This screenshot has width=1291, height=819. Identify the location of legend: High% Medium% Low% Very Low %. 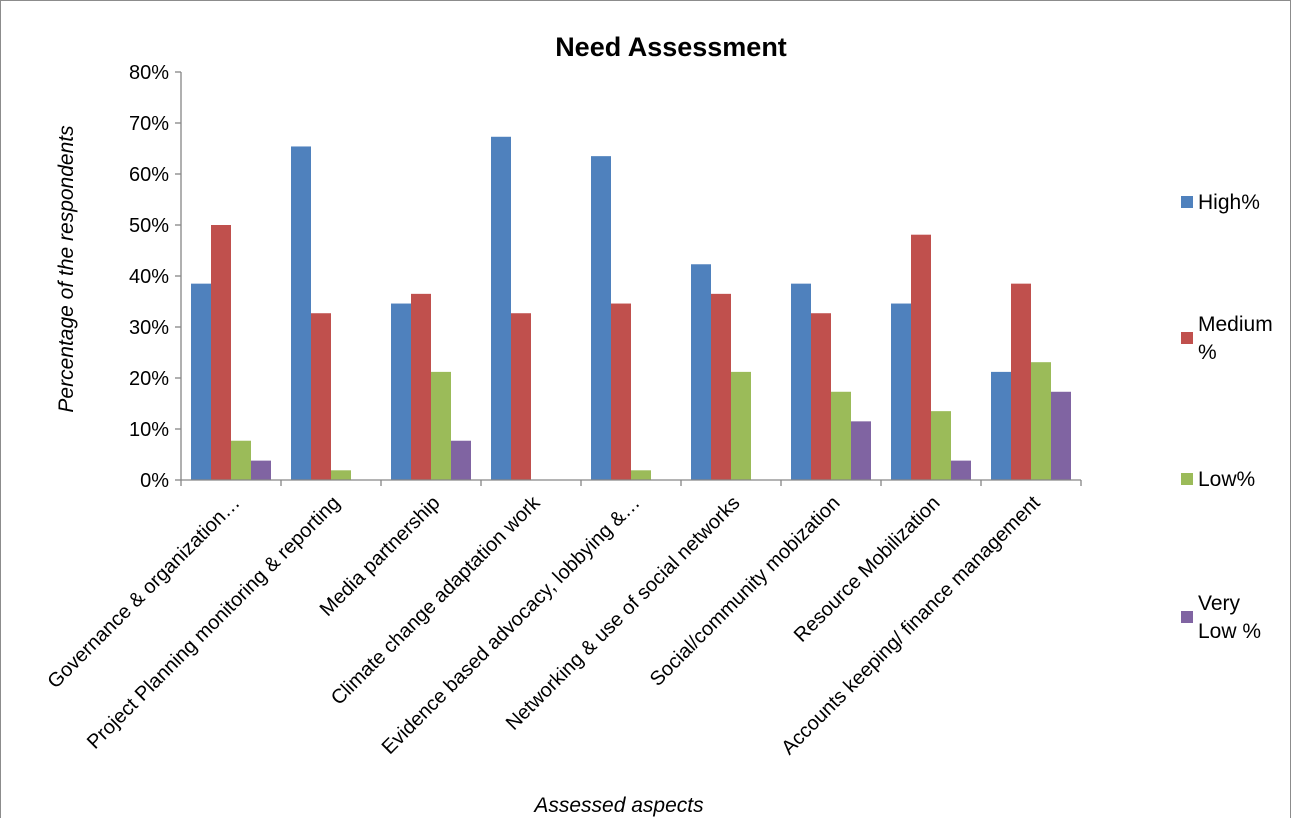
(1227, 417).